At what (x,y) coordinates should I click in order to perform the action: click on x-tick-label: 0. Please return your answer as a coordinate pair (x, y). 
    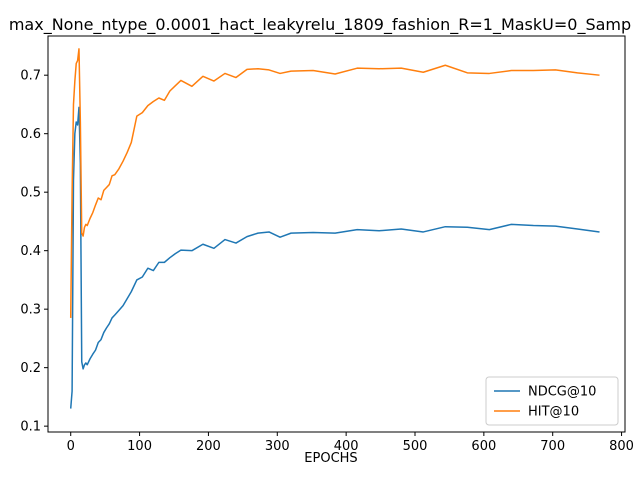
    Looking at the image, I should click on (71, 446).